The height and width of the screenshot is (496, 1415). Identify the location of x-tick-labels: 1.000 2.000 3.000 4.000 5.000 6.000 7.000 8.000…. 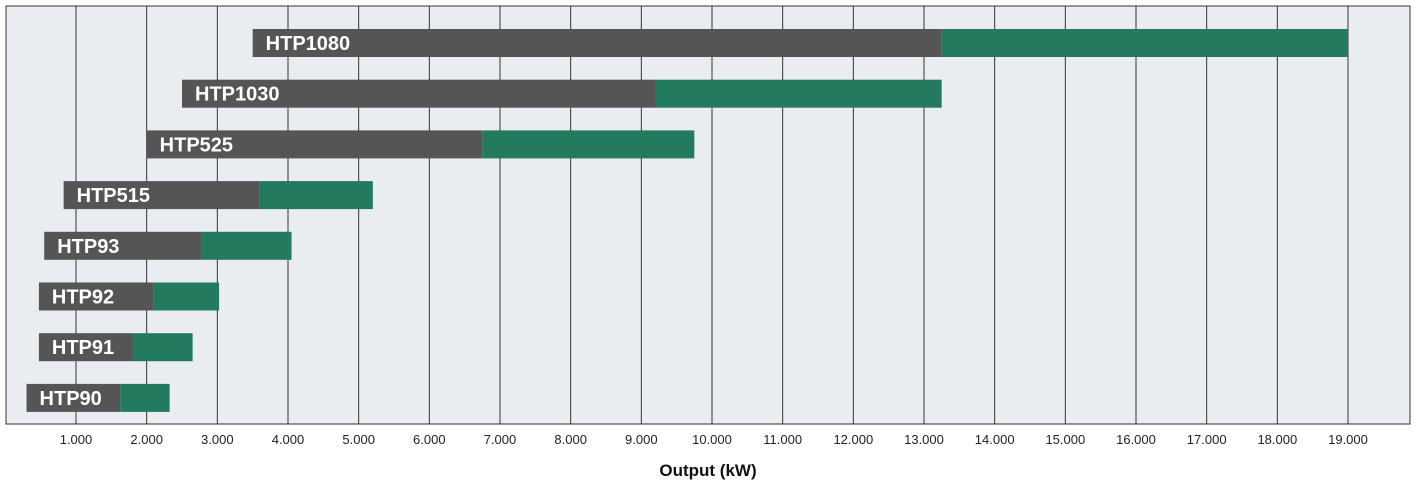
(714, 439).